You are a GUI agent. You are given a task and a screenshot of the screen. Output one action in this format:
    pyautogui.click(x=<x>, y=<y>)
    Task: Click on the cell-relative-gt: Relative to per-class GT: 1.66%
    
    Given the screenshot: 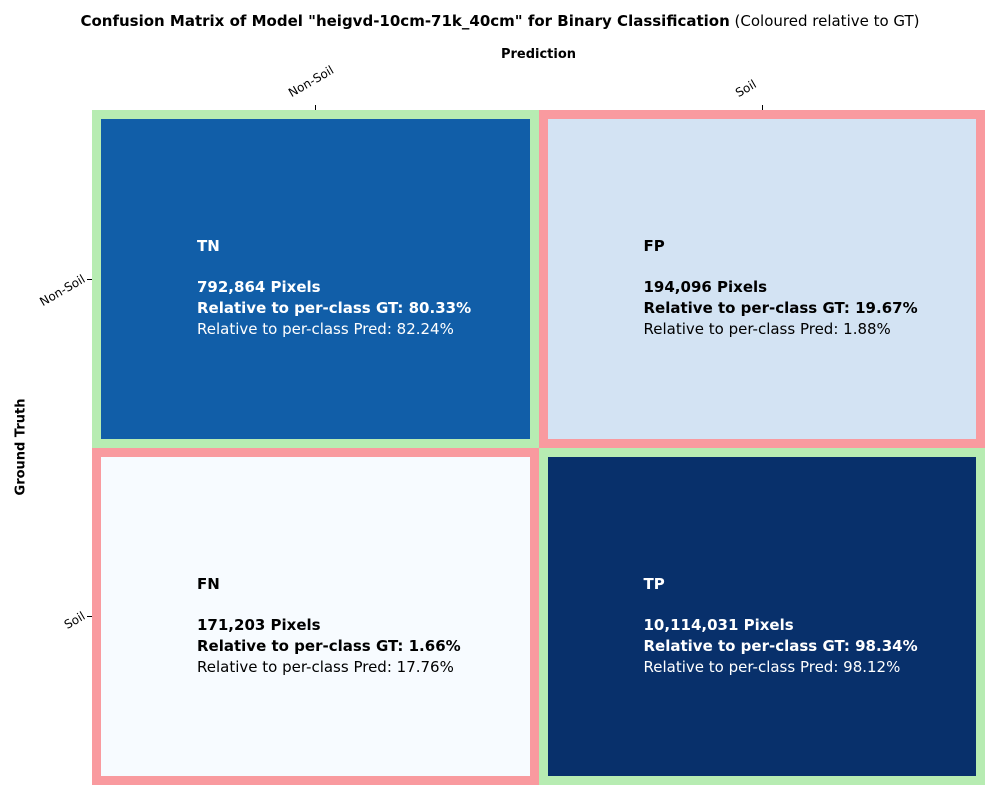 What is the action you would take?
    pyautogui.click(x=329, y=645)
    